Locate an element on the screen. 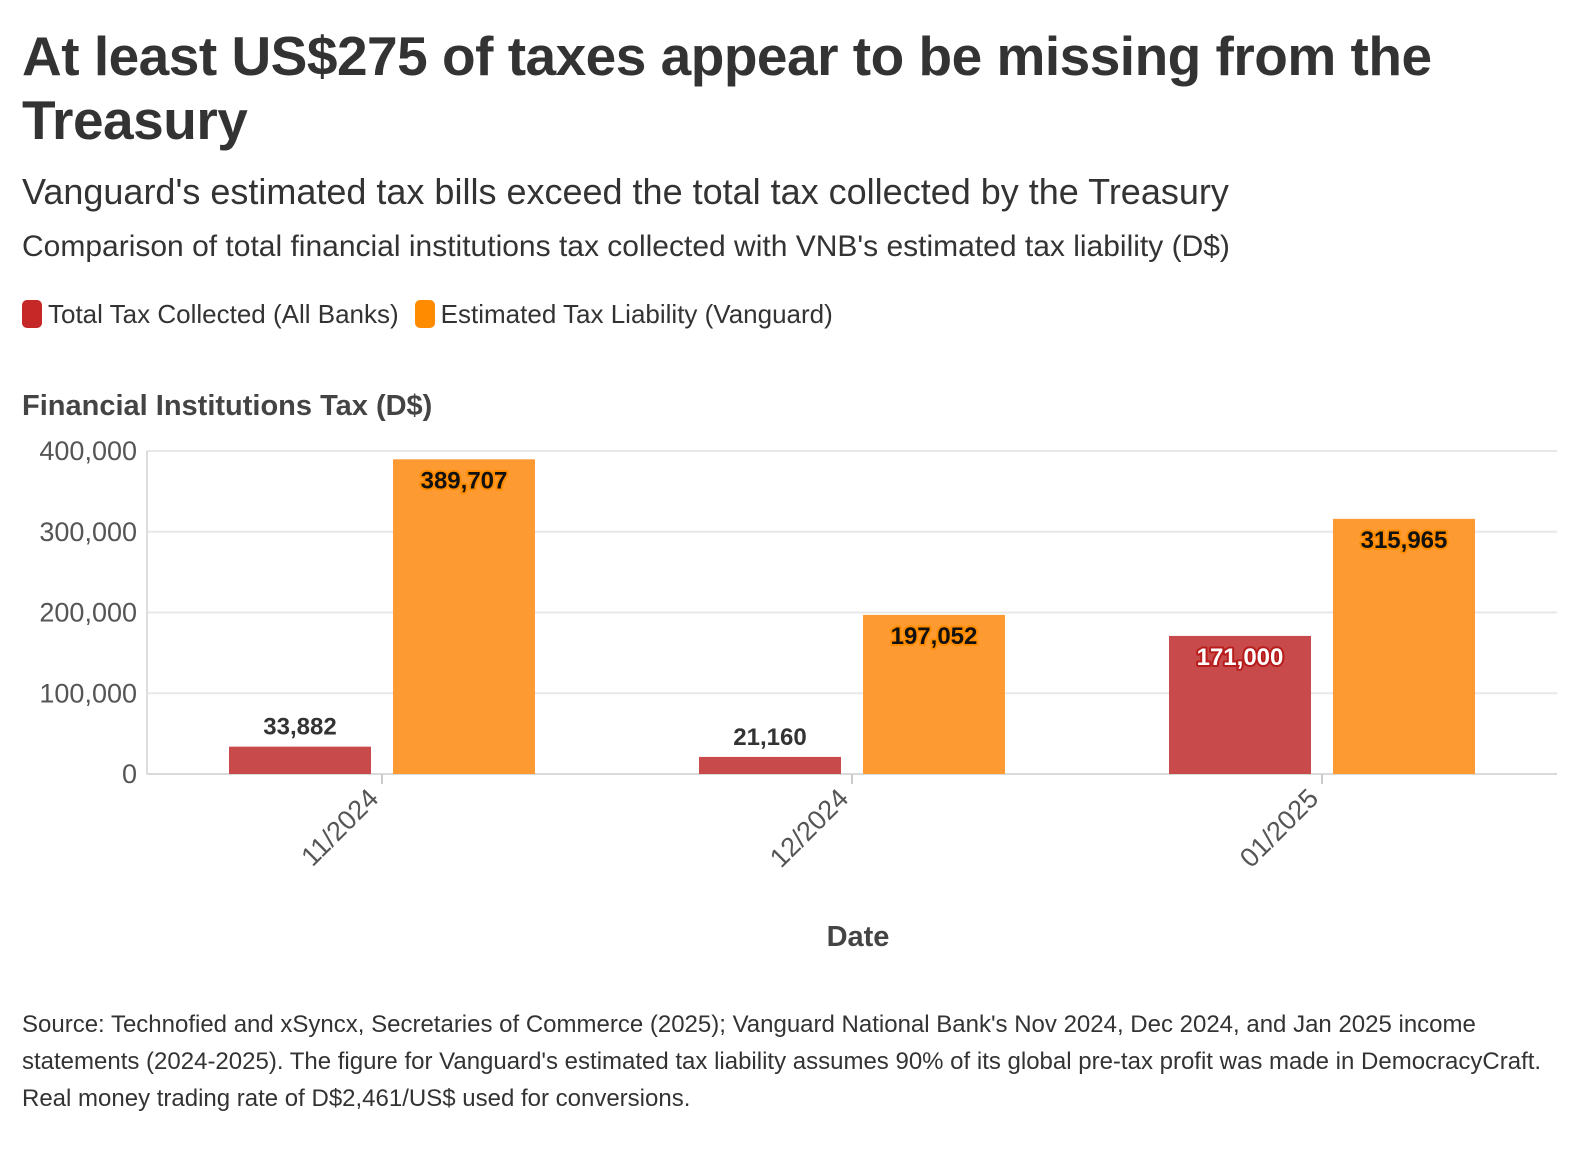  x-axis-title: Date is located at coordinates (858, 937).